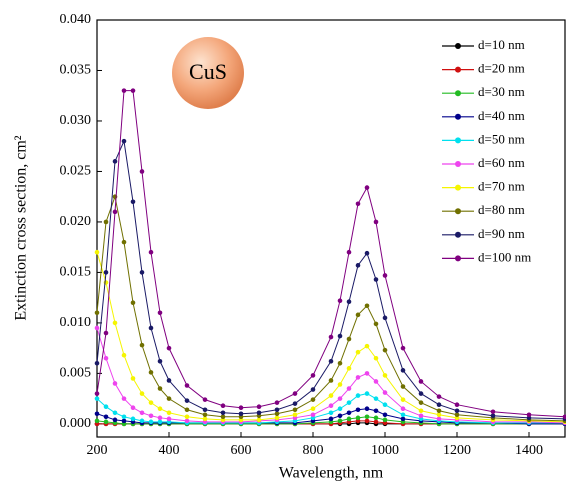 The image size is (566, 489). Describe the element at coordinates (501, 209) in the screenshot. I see `legend-label: d=80 nm` at that location.